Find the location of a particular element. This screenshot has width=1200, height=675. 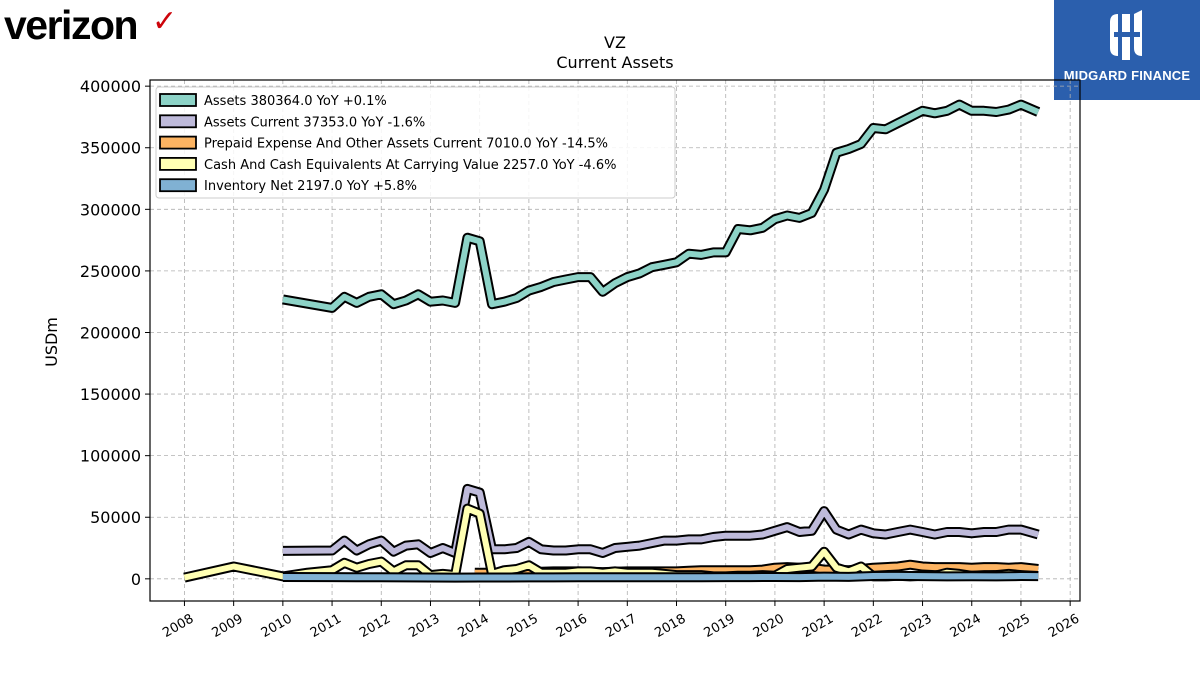

badge-text: MIDGARD FINANCE is located at coordinates (1127, 75).